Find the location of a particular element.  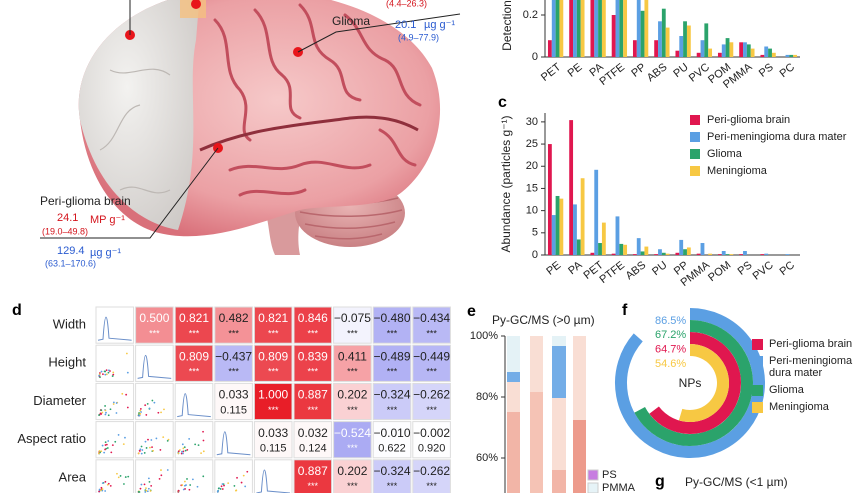

legend-item: Glioma is located at coordinates (805, 390).